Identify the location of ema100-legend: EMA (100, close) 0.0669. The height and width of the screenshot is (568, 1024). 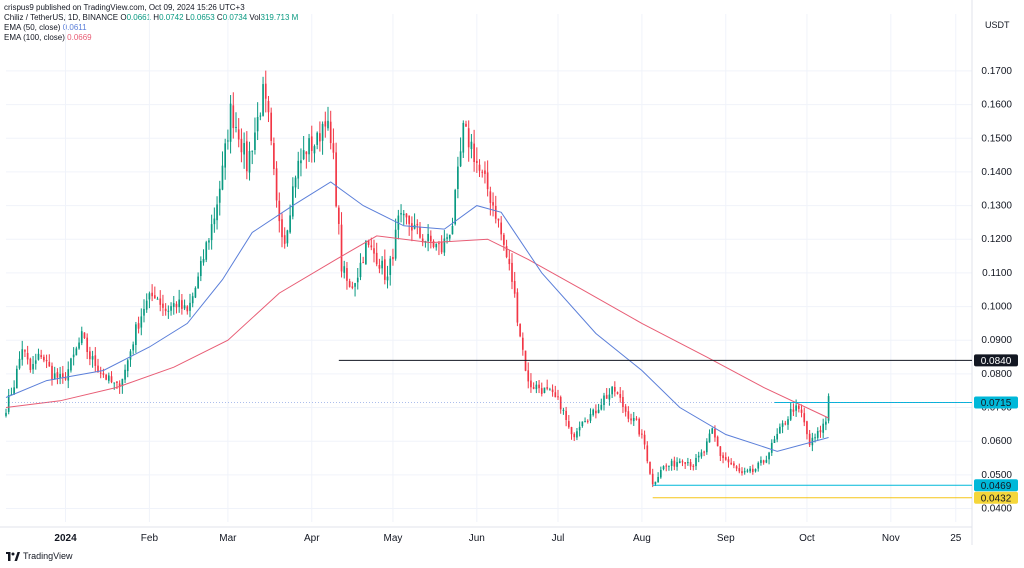
(48, 37).